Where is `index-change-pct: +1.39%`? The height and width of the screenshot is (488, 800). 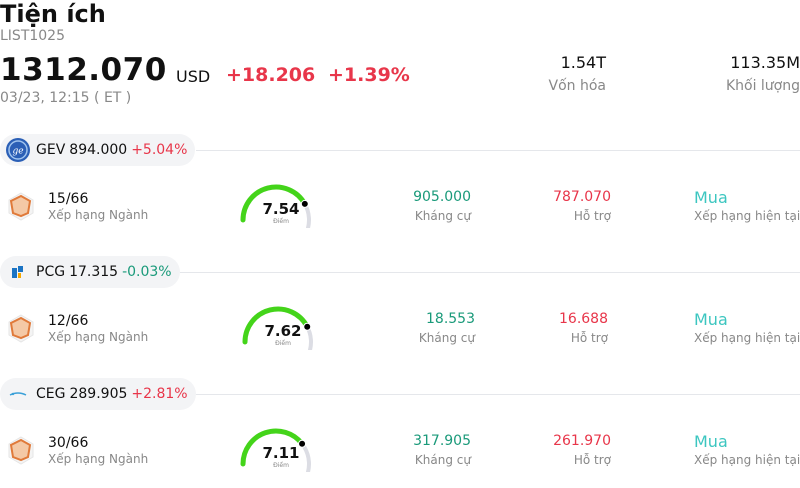 index-change-pct: +1.39% is located at coordinates (369, 75).